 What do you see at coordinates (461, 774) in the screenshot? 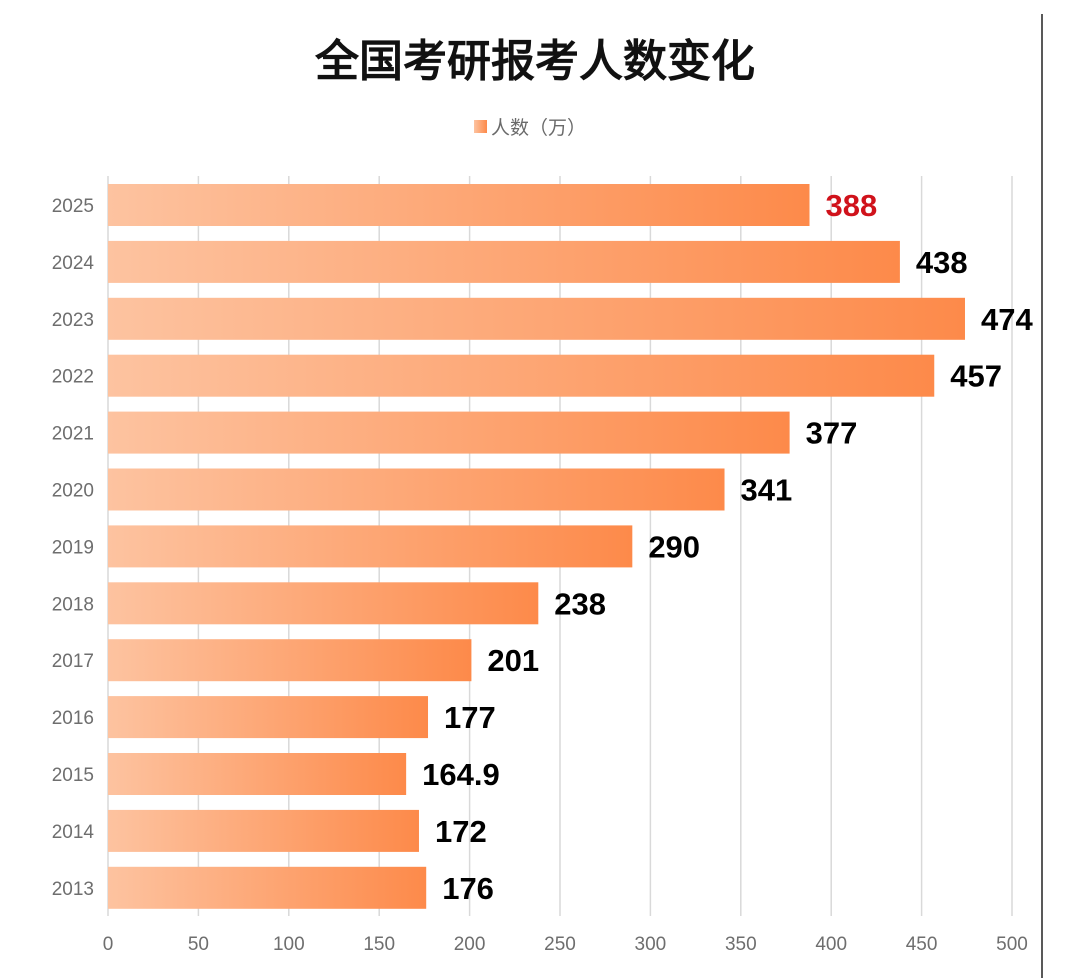
I see `data-label: 164.9` at bounding box center [461, 774].